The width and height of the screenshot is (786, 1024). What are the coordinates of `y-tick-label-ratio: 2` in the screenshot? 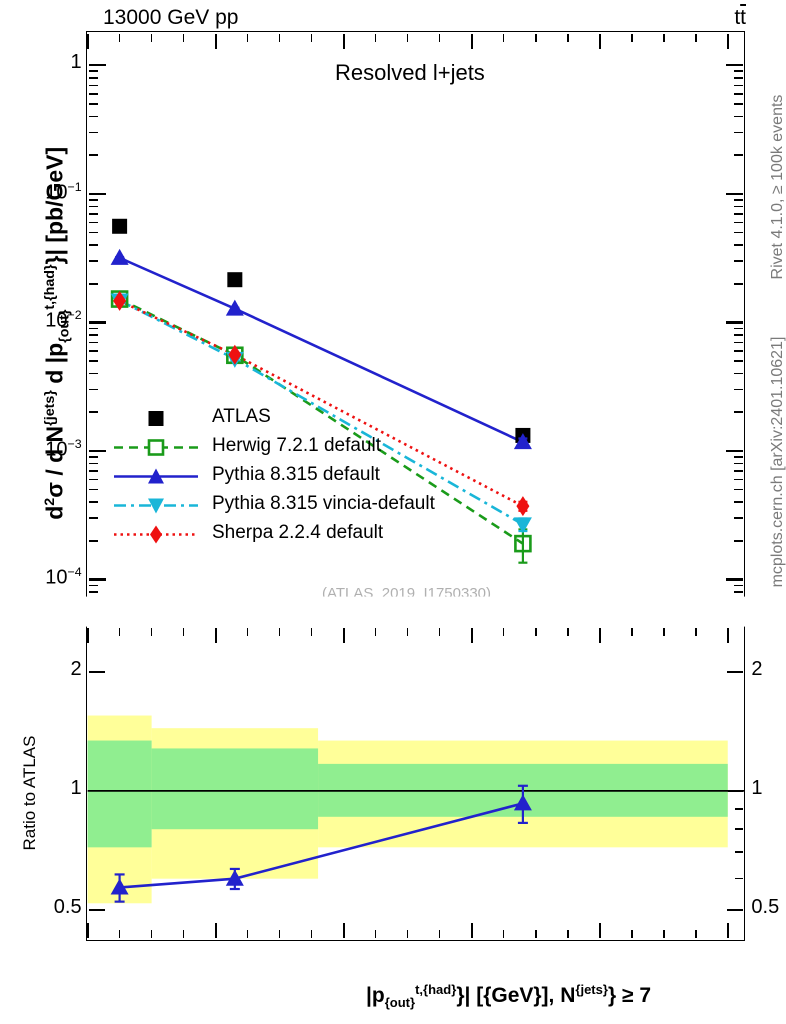 It's located at (76, 668).